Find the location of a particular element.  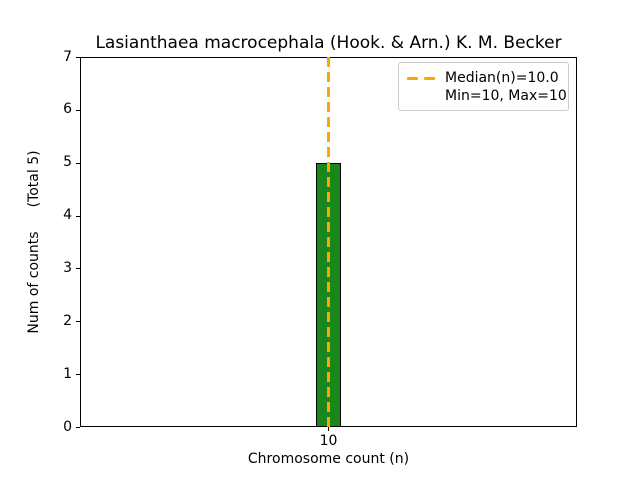

legend-row-minmax: Min=10, Max=10 is located at coordinates (487, 96).